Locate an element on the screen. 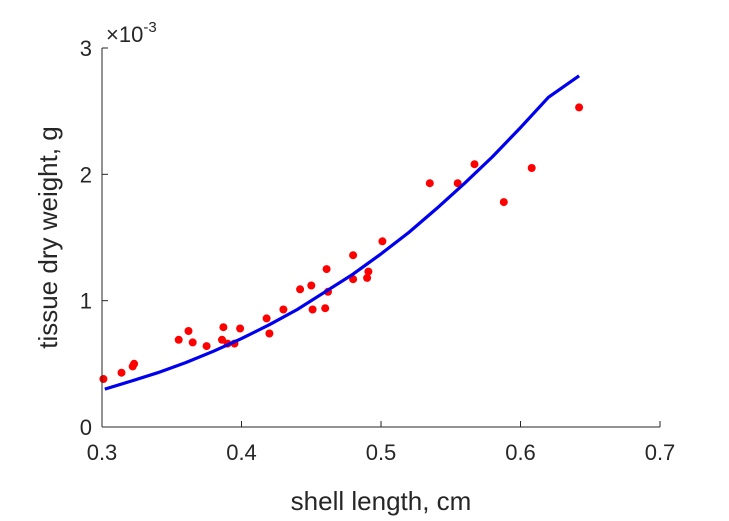 The width and height of the screenshot is (729, 521). x-axis-label: shell length, cm is located at coordinates (381, 501).